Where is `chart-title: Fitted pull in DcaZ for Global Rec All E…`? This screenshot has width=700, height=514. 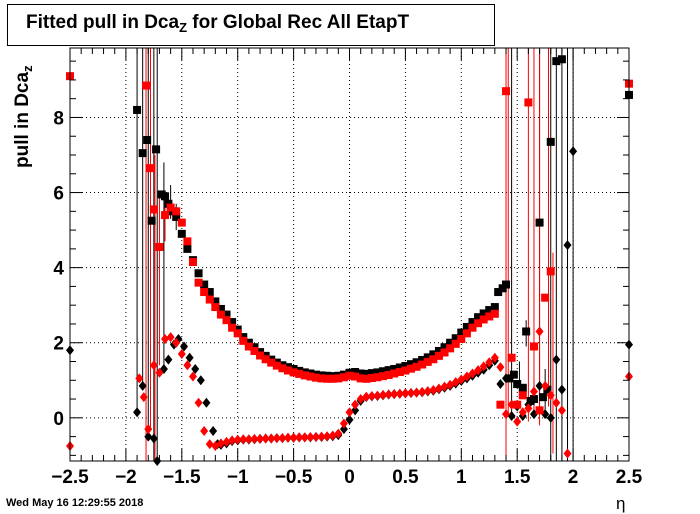
chart-title: Fitted pull in DcaZ for Global Rec All E… is located at coordinates (217, 23).